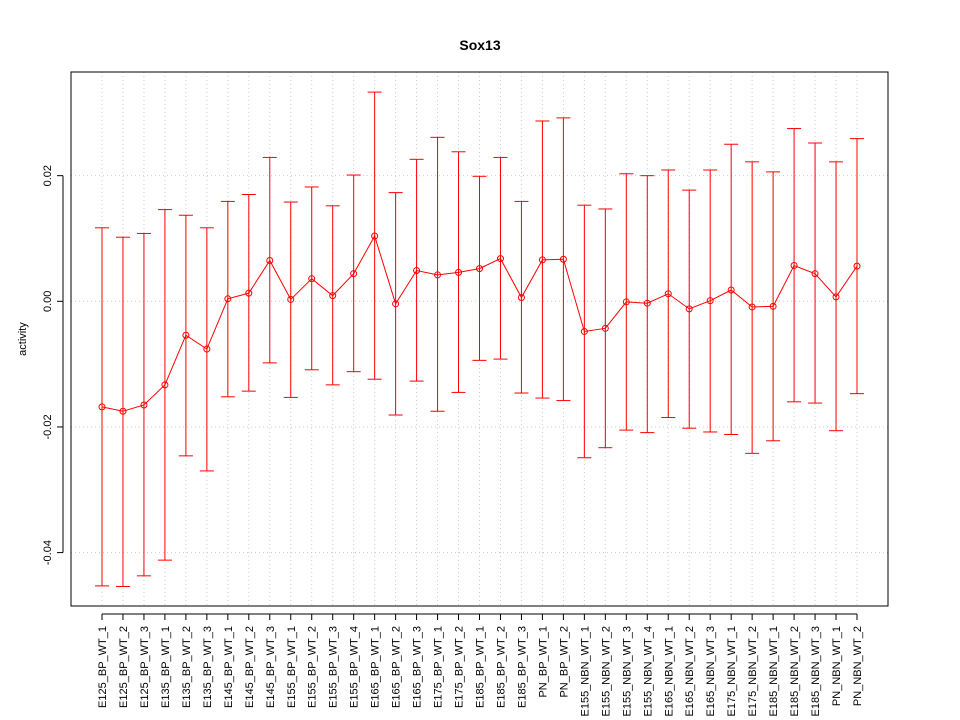  Describe the element at coordinates (564, 662) in the screenshot. I see `x-tick-label: PN_BP_WT_2` at that location.